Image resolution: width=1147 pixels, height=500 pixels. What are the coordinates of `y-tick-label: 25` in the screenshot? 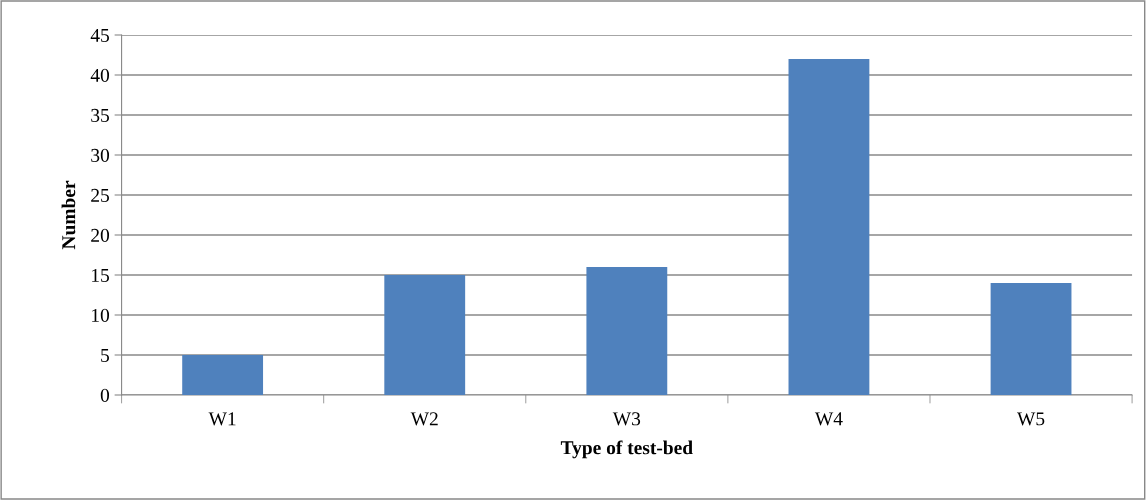 It's located at (100, 195).